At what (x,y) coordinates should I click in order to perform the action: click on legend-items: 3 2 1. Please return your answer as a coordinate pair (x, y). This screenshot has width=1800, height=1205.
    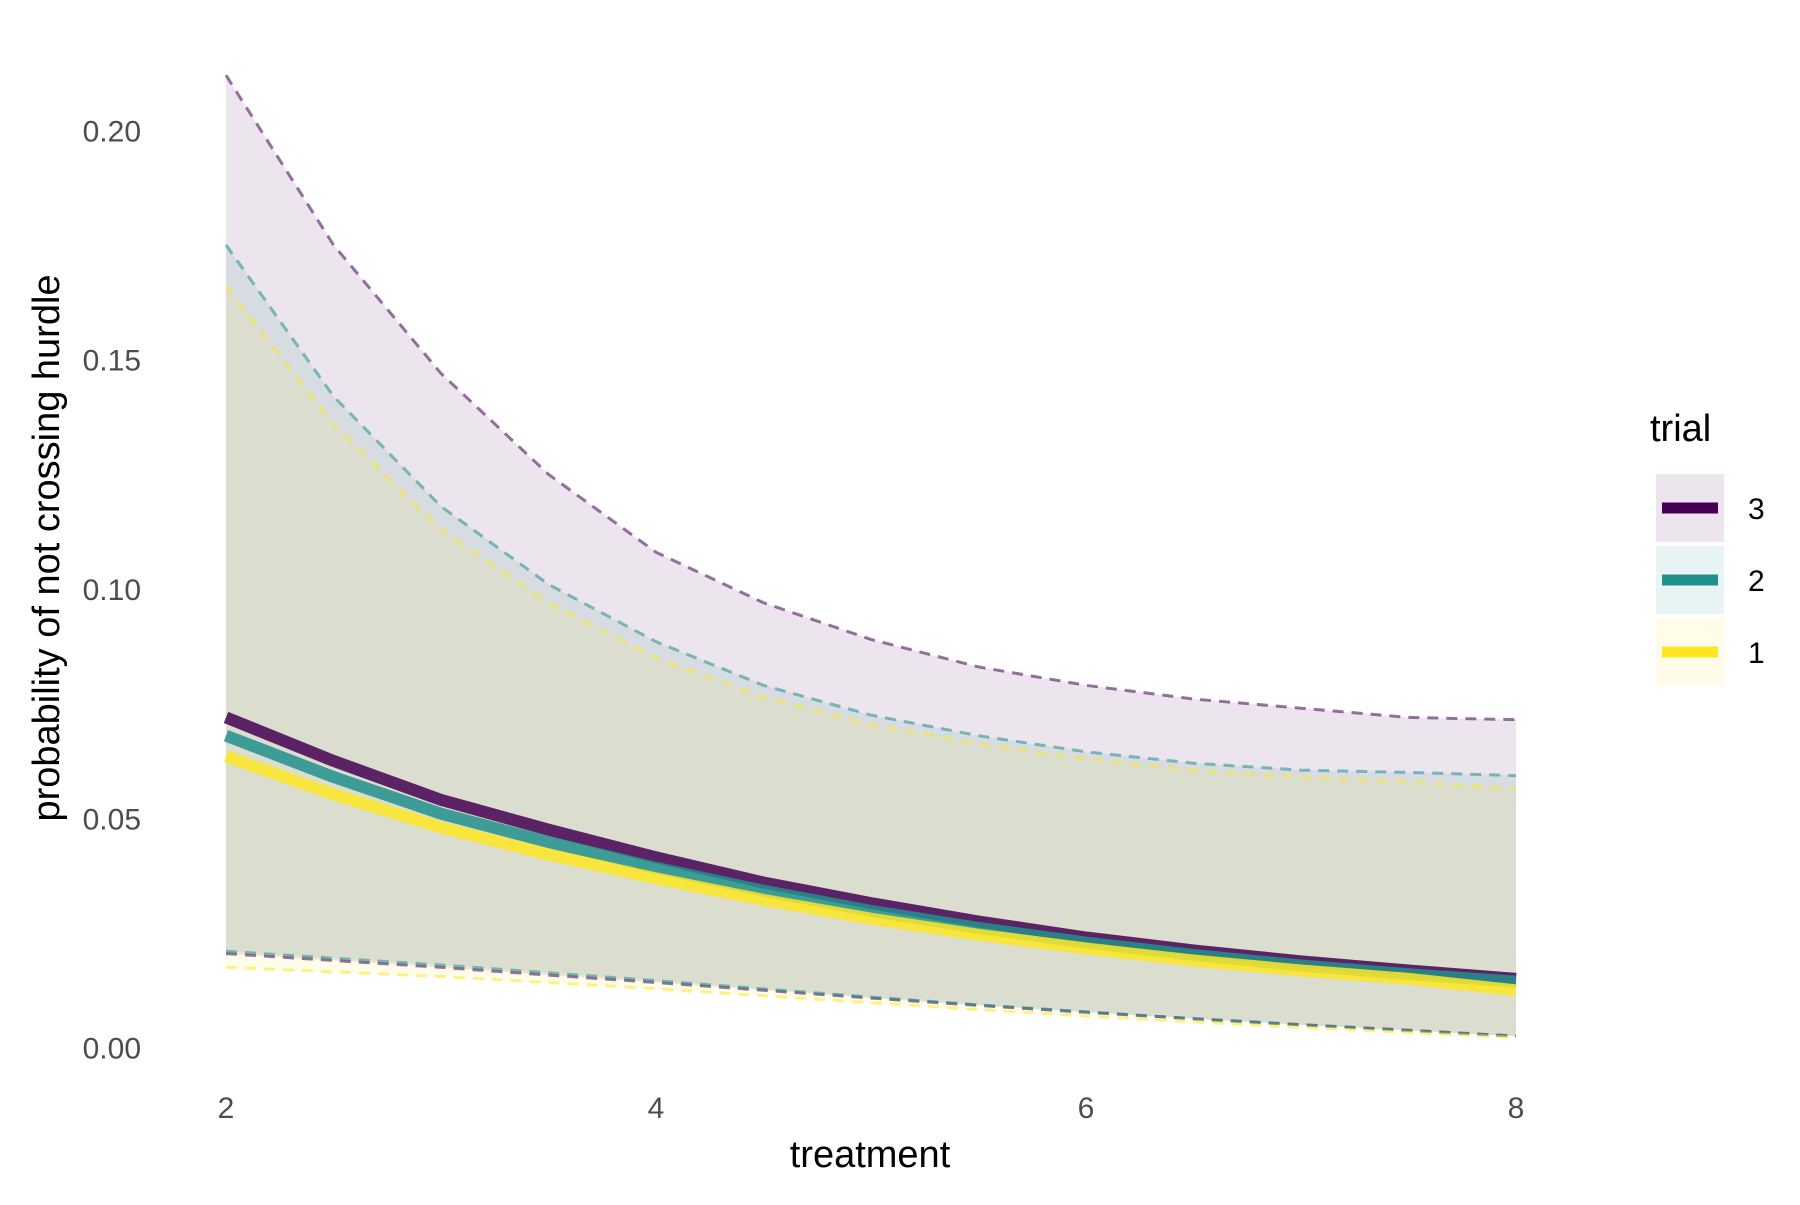
    Looking at the image, I should click on (1710, 580).